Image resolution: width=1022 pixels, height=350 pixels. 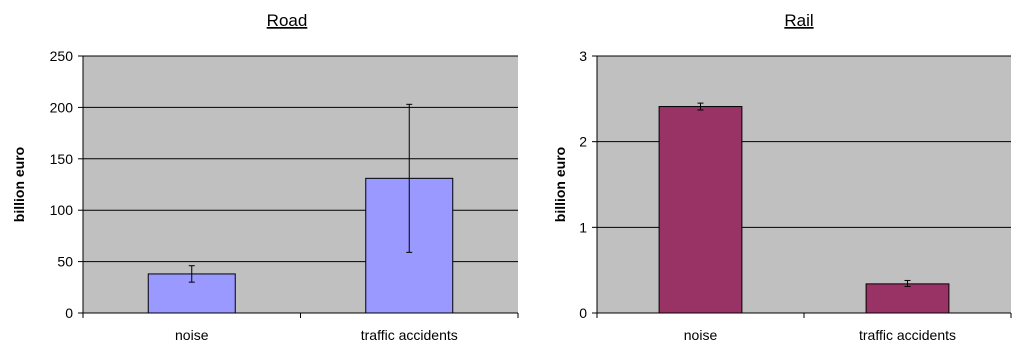 I want to click on y-tick-label: 50, so click(x=65, y=262).